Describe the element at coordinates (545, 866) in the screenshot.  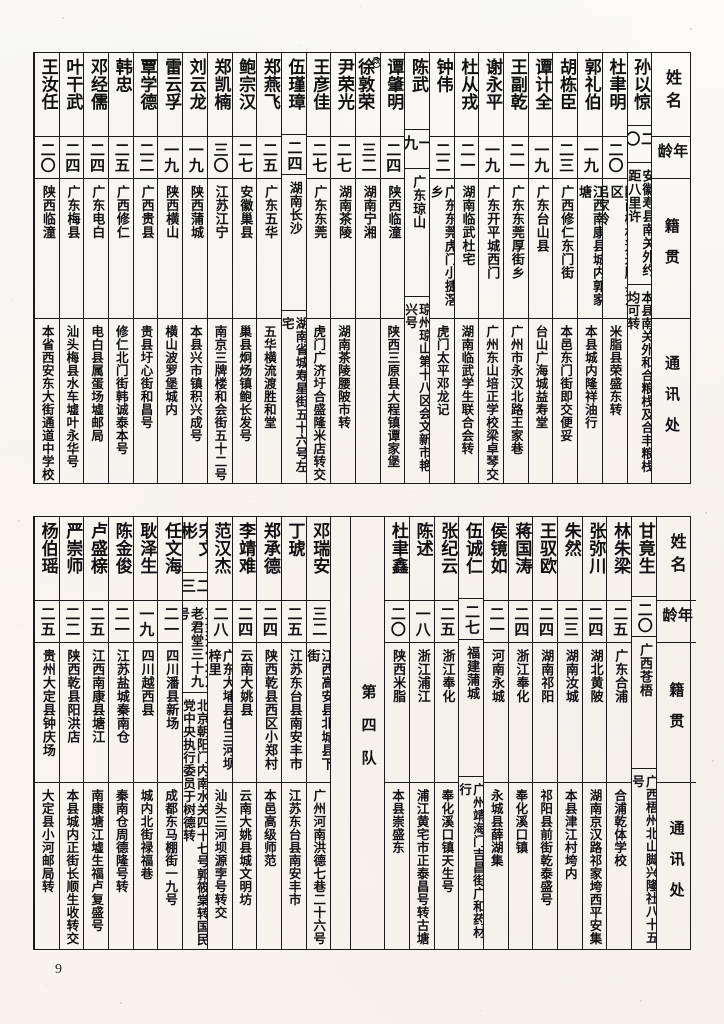
I see `address-cell: 祁阳县前街乾泰盛号` at that location.